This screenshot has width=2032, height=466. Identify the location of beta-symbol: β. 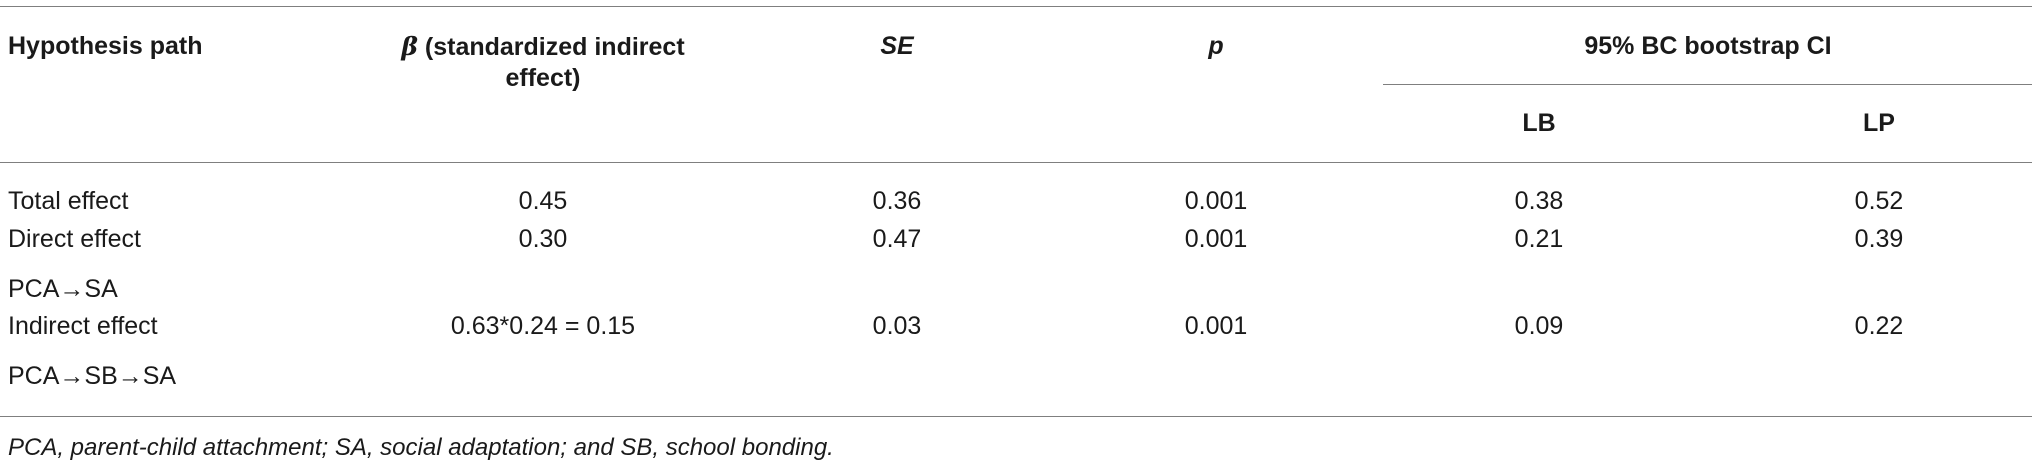
(409, 46).